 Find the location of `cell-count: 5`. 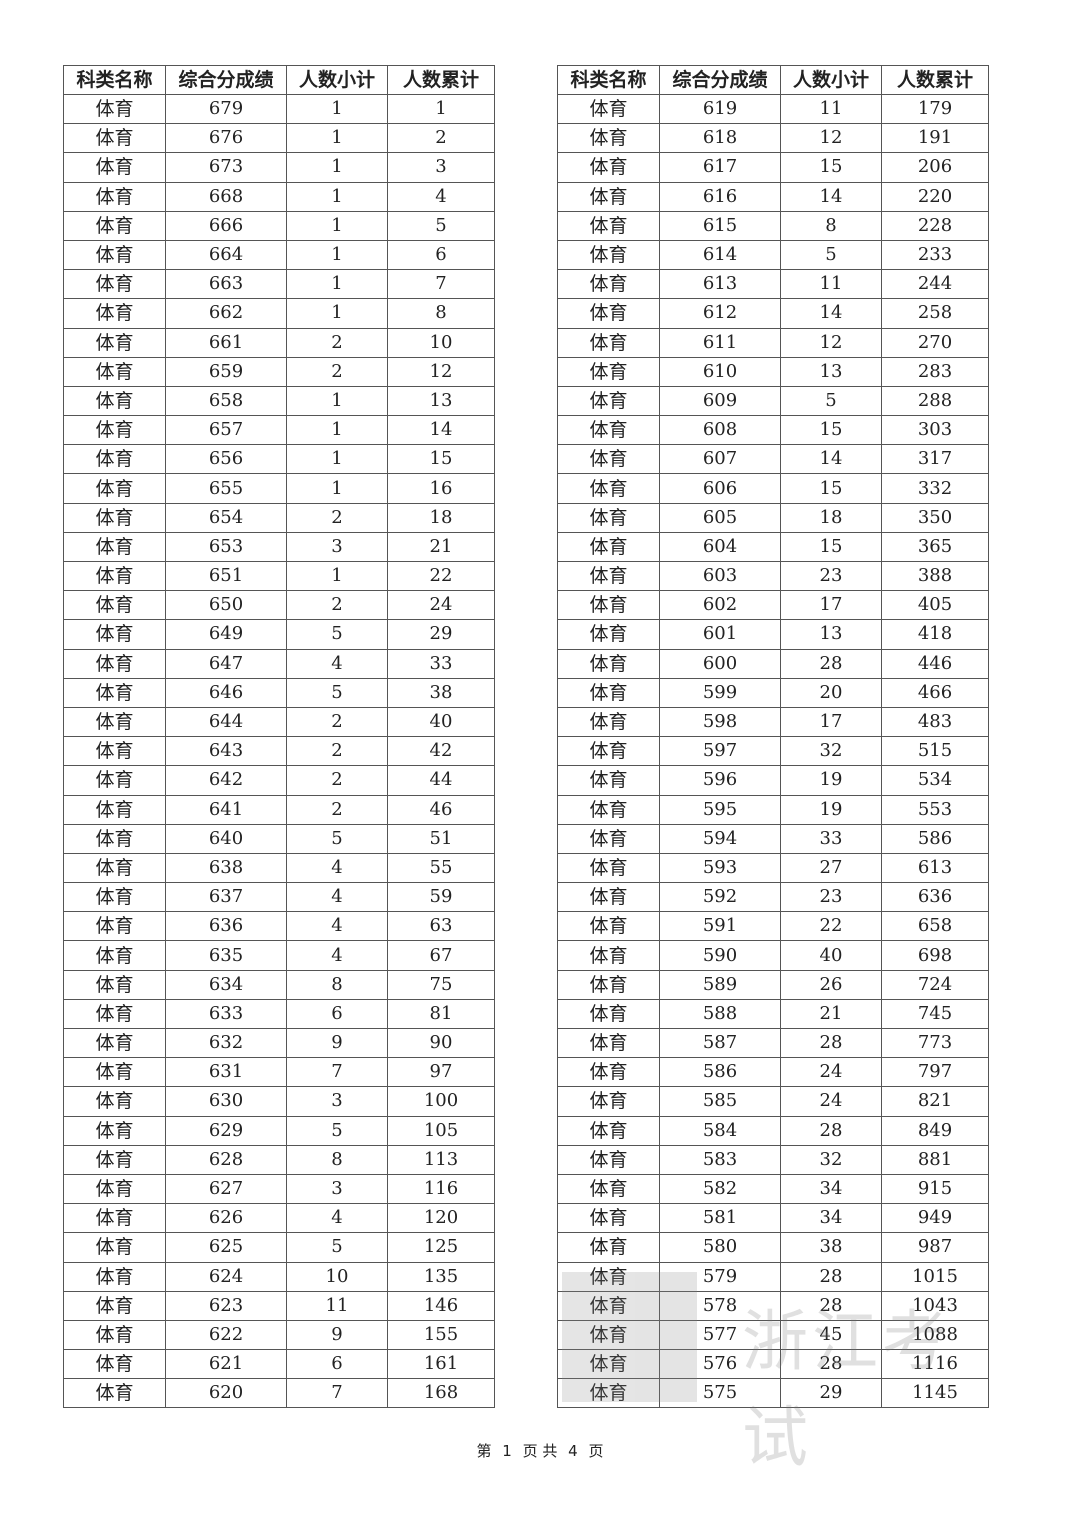

cell-count: 5 is located at coordinates (337, 838).